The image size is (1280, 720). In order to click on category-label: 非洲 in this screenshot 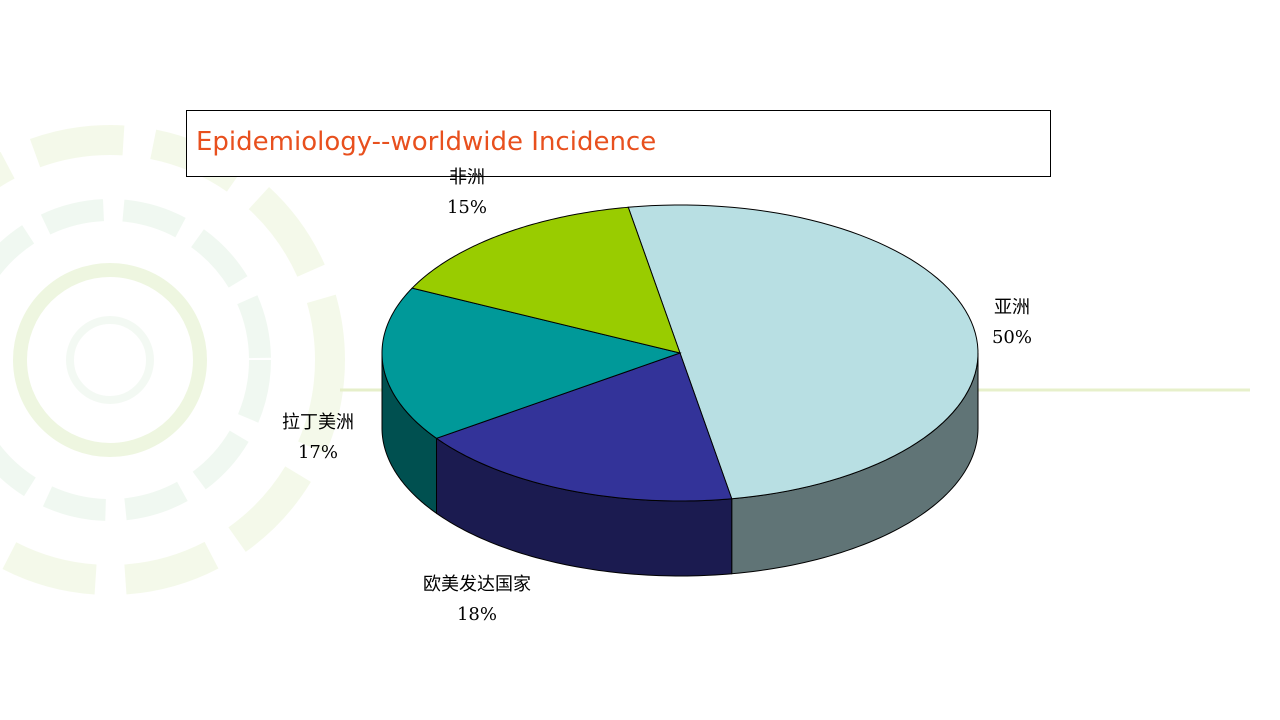, I will do `click(467, 177)`.